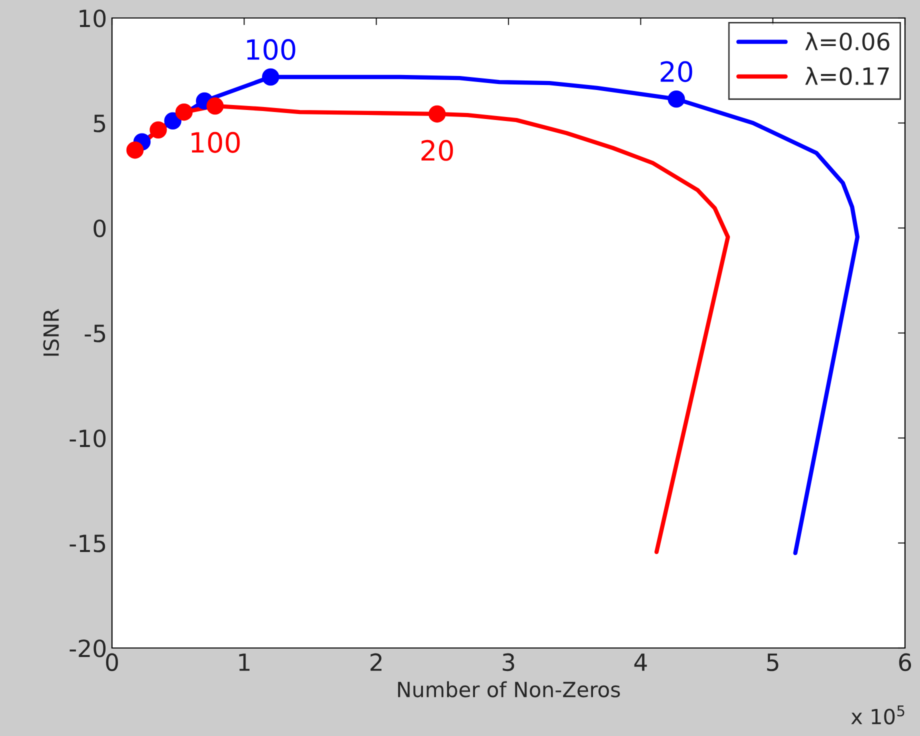 This screenshot has width=920, height=736. I want to click on y-tick-label: -15, so click(88, 543).